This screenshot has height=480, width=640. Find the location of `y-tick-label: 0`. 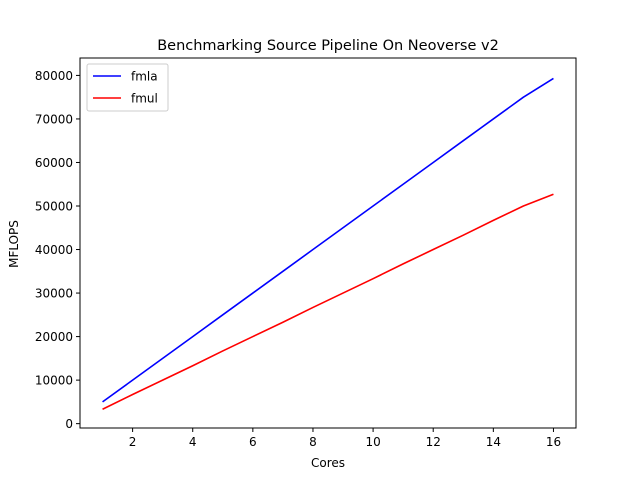

y-tick-label: 0 is located at coordinates (69, 424).